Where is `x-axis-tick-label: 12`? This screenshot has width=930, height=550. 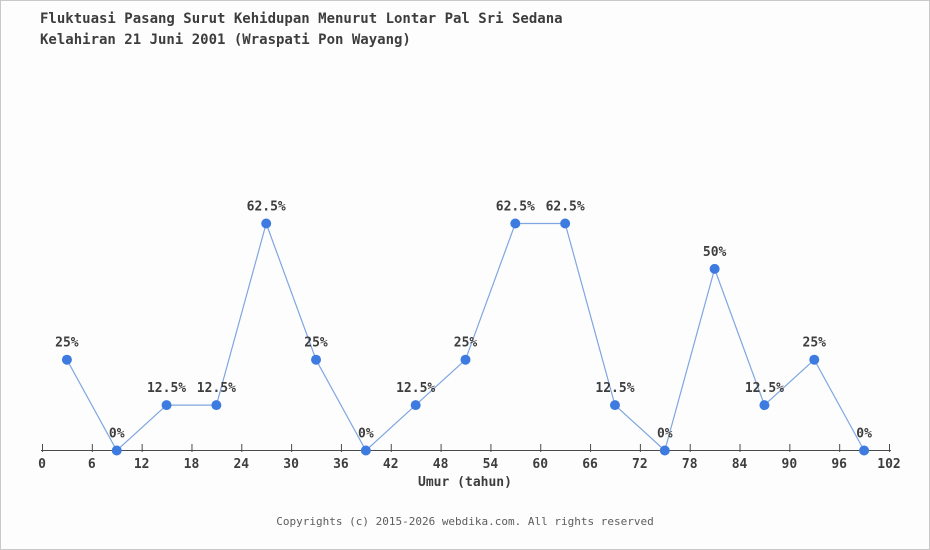
x-axis-tick-label: 12 is located at coordinates (142, 464).